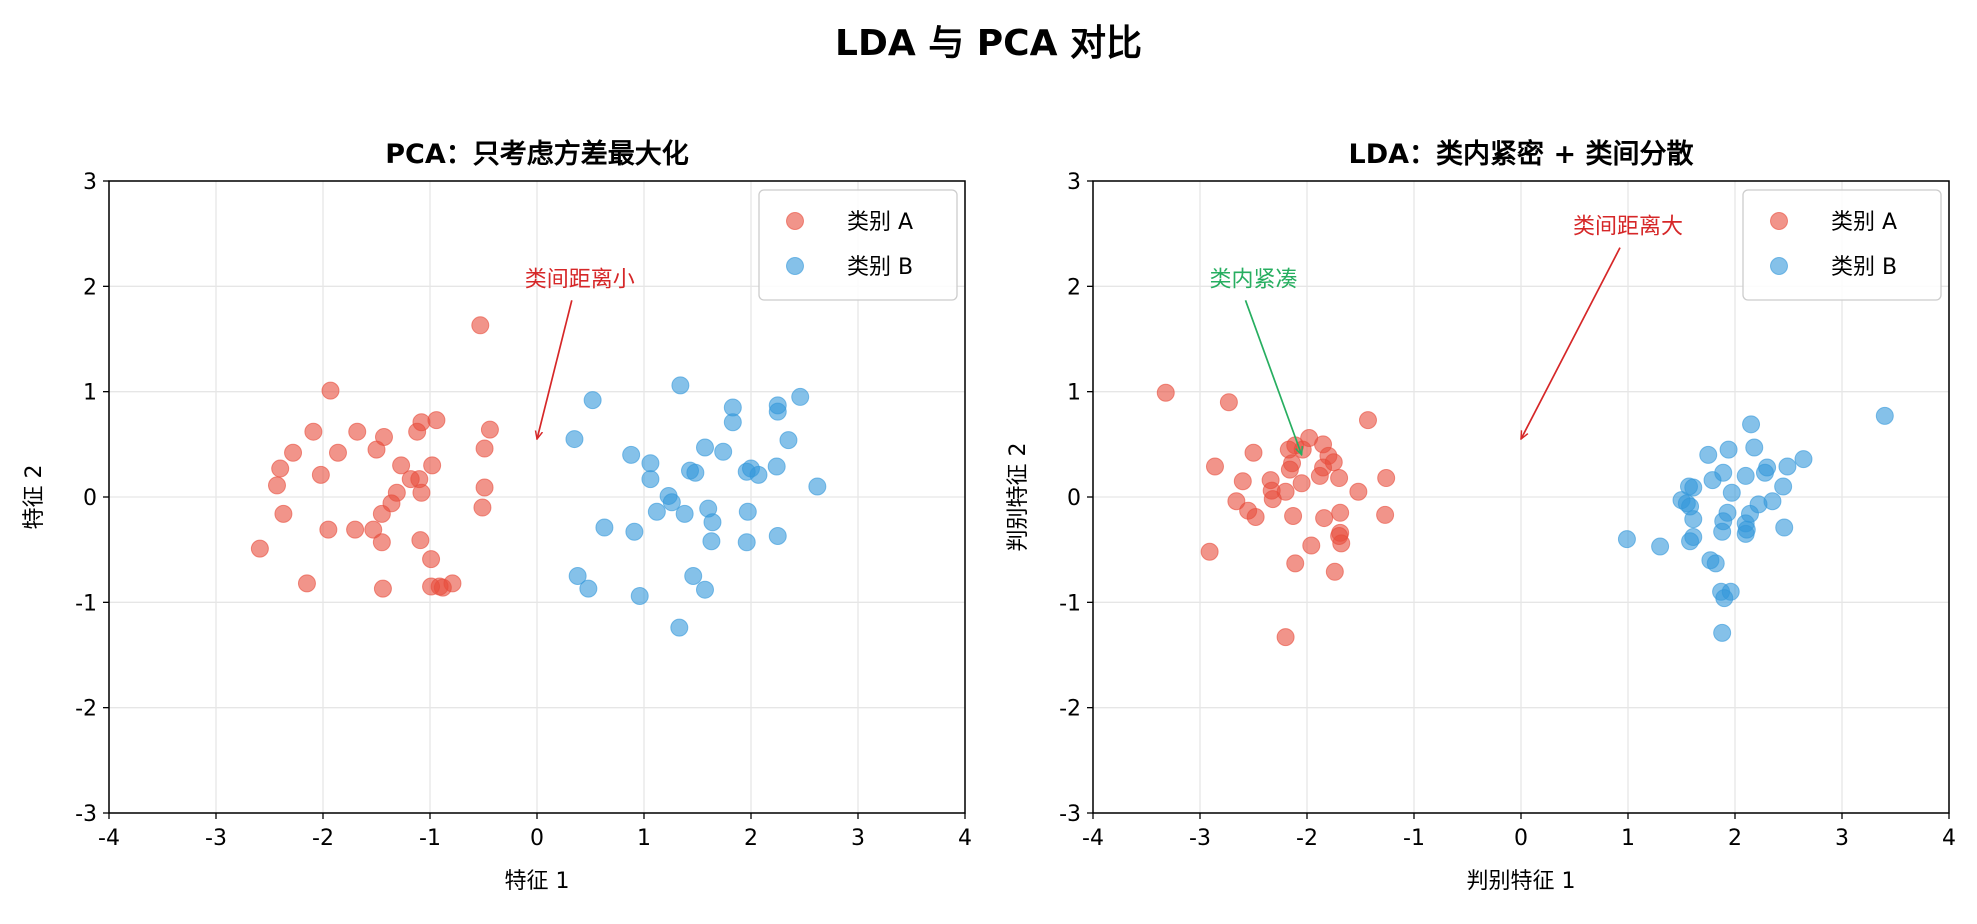 Image resolution: width=1977 pixels, height=924 pixels. I want to click on x-tick-label: -1, so click(1414, 838).